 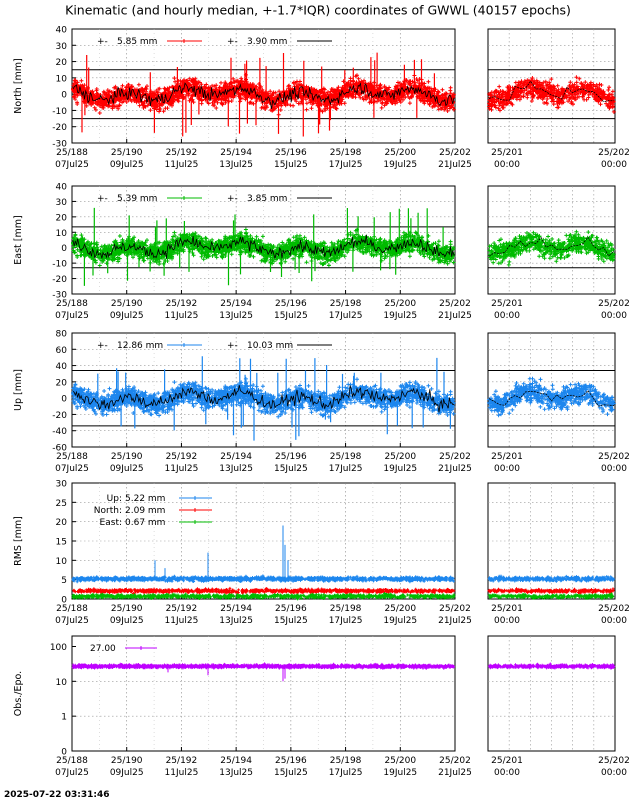 I want to click on north-data, so click(x=343, y=94).